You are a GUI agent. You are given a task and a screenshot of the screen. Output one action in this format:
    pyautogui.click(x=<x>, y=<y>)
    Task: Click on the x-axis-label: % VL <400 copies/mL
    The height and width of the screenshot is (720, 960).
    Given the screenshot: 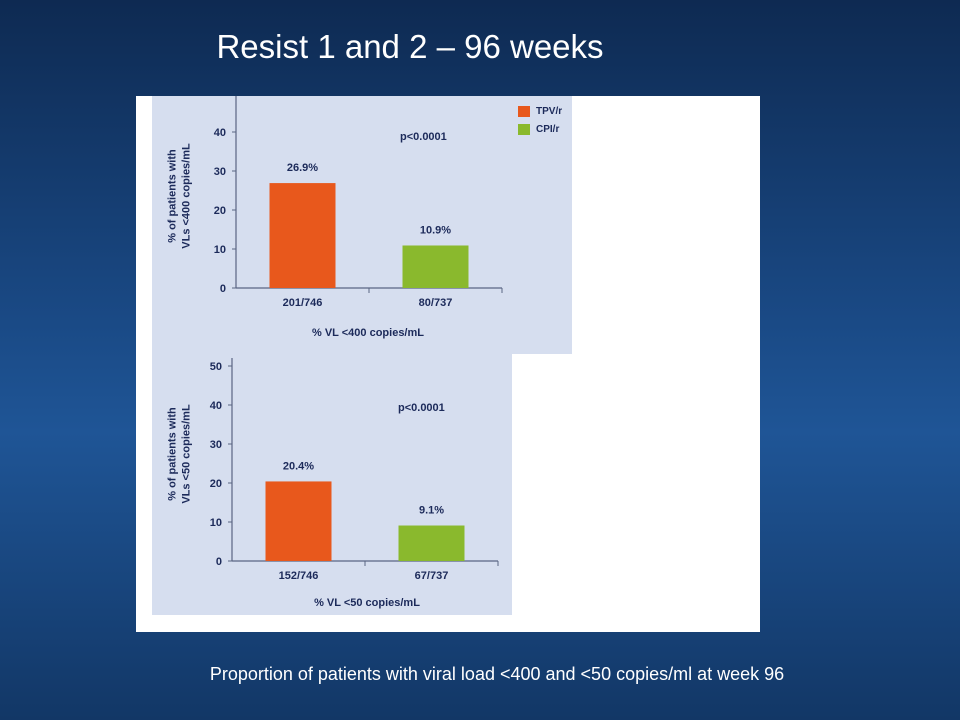 What is the action you would take?
    pyautogui.click(x=368, y=333)
    